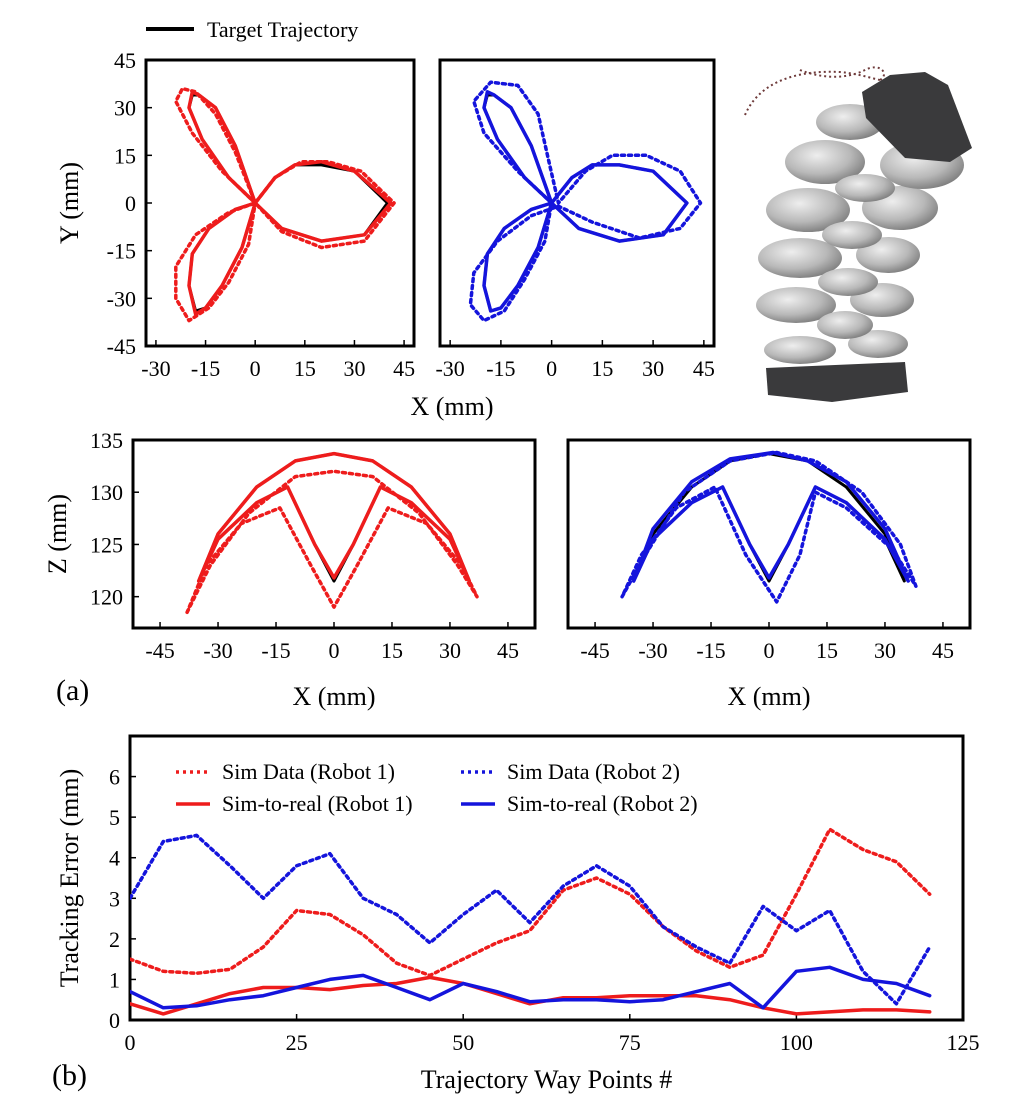 The height and width of the screenshot is (1118, 1019). Describe the element at coordinates (57, 534) in the screenshot. I see `y-axis-label: Z (mm)` at that location.